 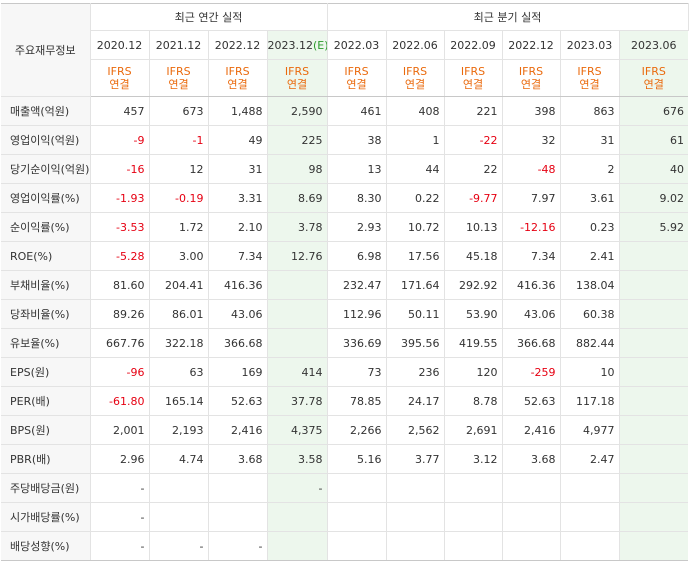 I want to click on table-row: 영업이익(억원) -9 -1 49 225 38 1 -22 32 31 61, so click(x=345, y=140).